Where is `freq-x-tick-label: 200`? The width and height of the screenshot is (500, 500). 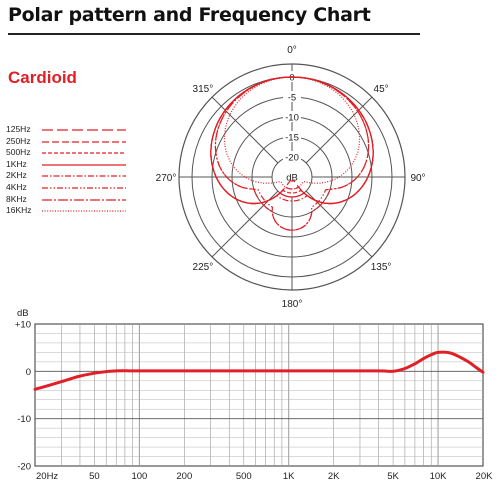
freq-x-tick-label: 200 is located at coordinates (184, 476).